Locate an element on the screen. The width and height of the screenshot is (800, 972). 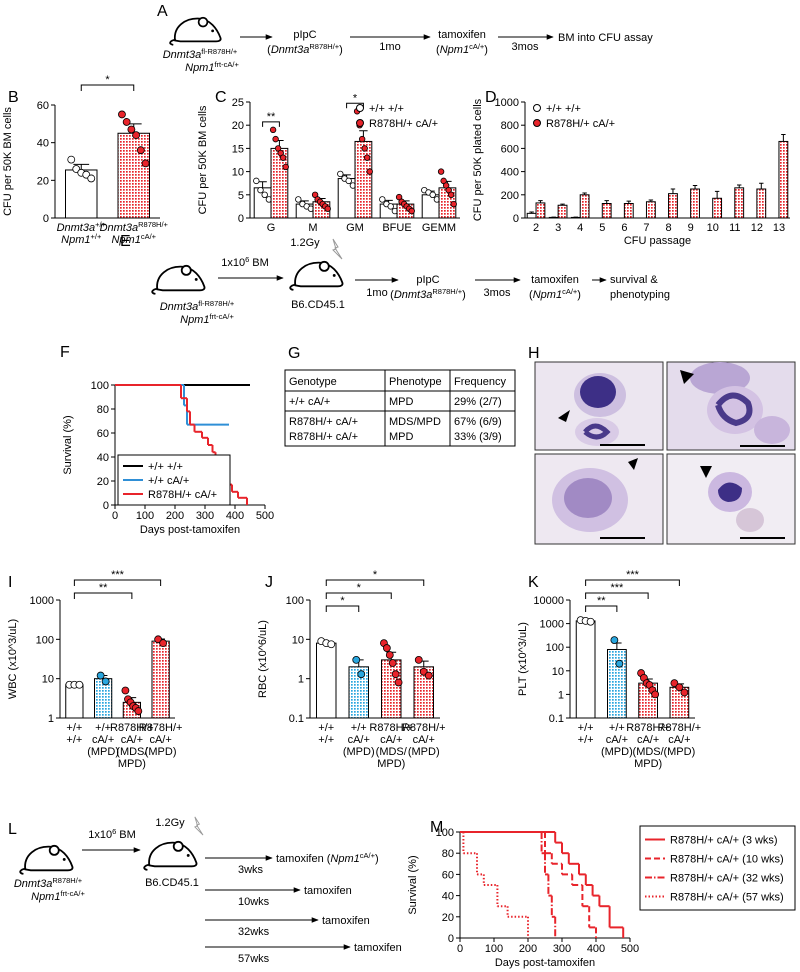
mouse-genotype: Dnmt3afl-R878H/+ is located at coordinates (197, 306).